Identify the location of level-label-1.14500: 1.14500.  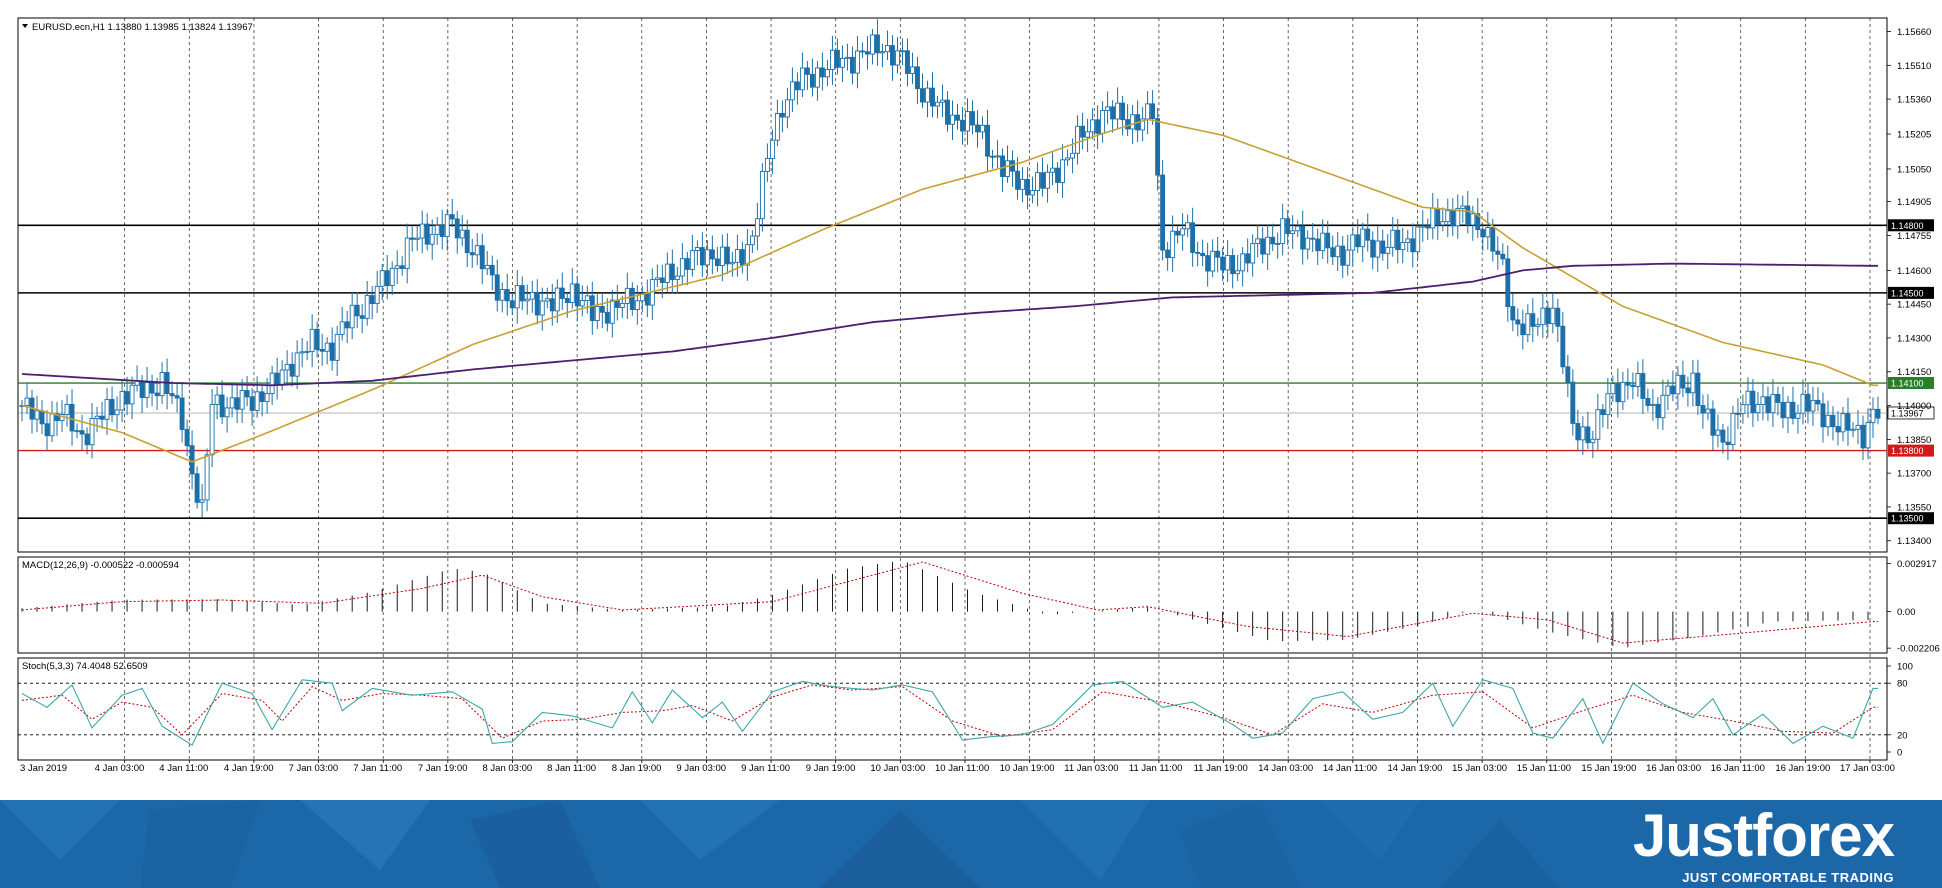
(1907, 293).